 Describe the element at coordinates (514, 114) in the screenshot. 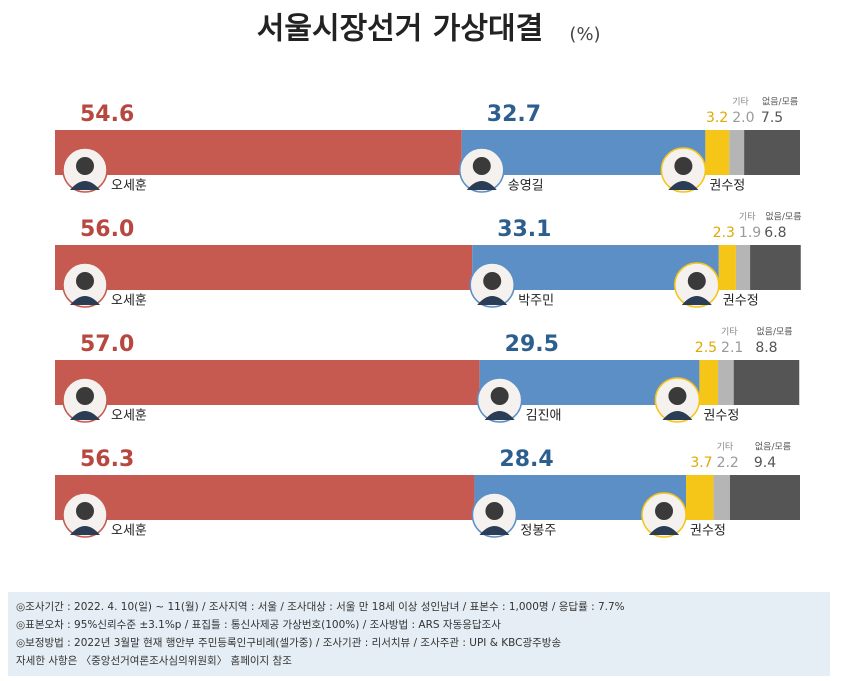

I see `value-label: 32.7` at that location.